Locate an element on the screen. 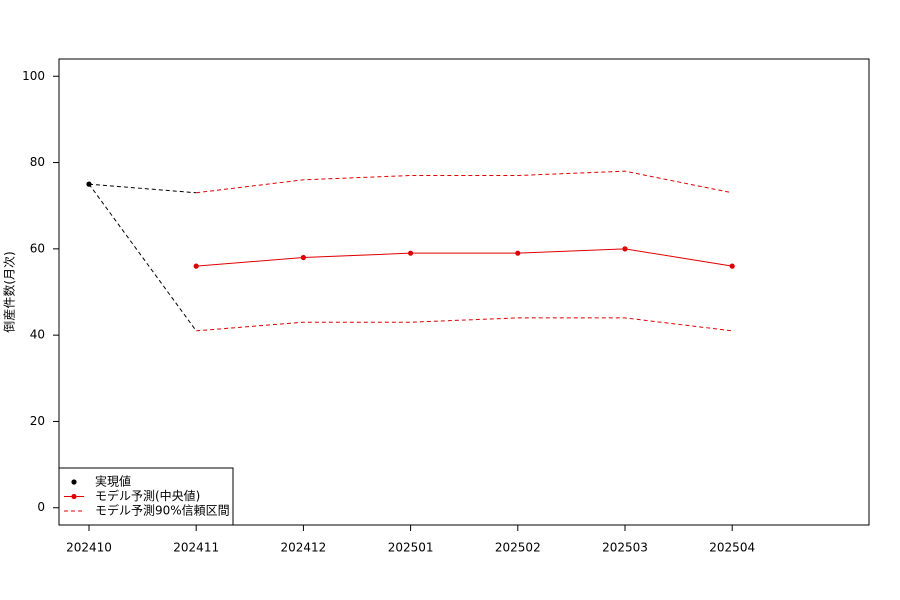  x-tick-label: 202502 is located at coordinates (518, 548).